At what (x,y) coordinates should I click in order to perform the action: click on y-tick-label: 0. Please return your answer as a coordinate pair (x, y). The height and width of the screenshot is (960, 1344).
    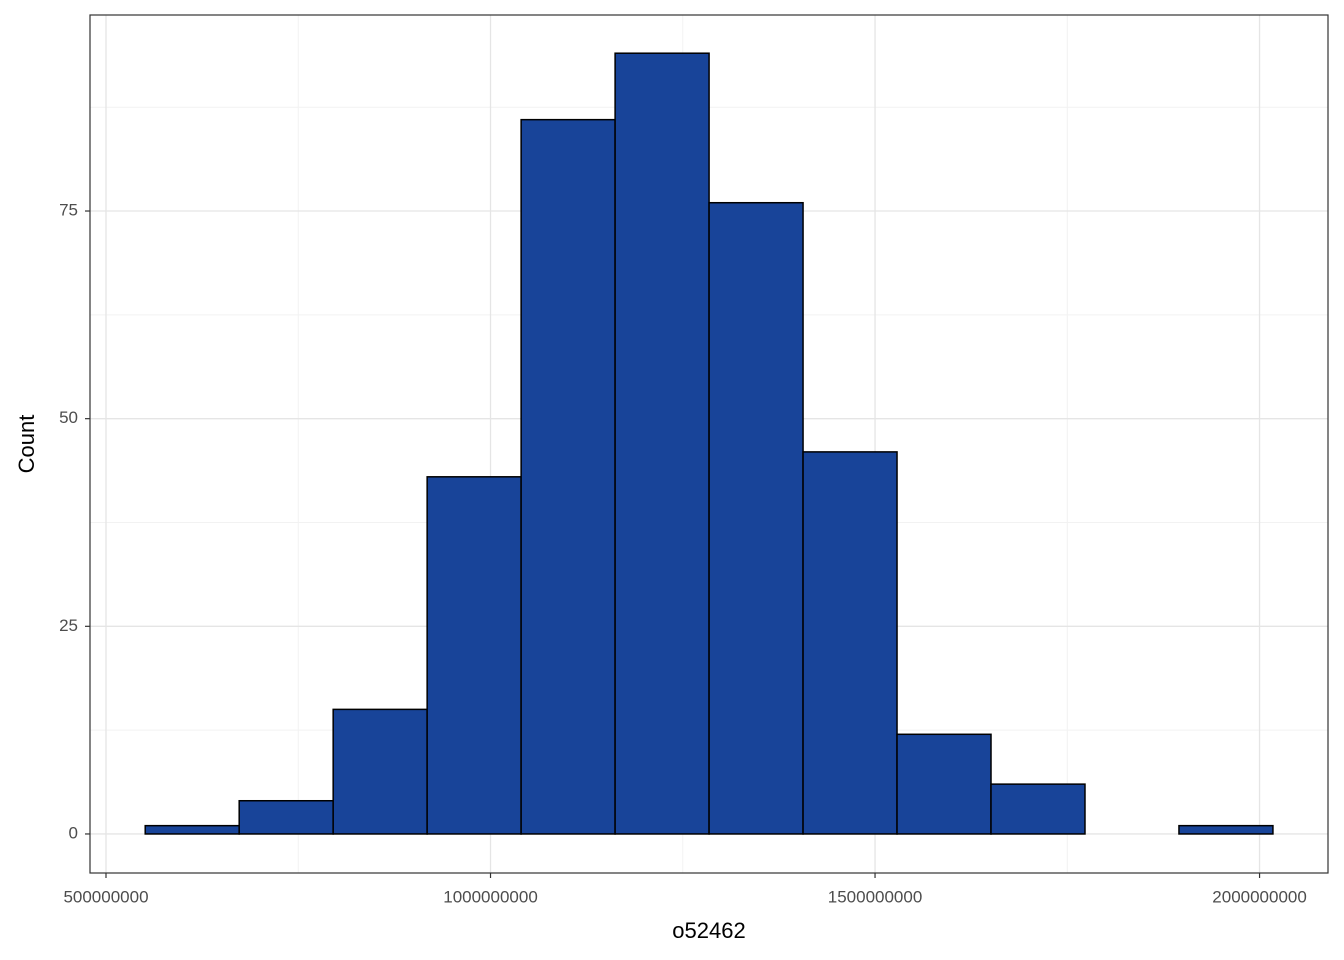
    Looking at the image, I should click on (73, 832).